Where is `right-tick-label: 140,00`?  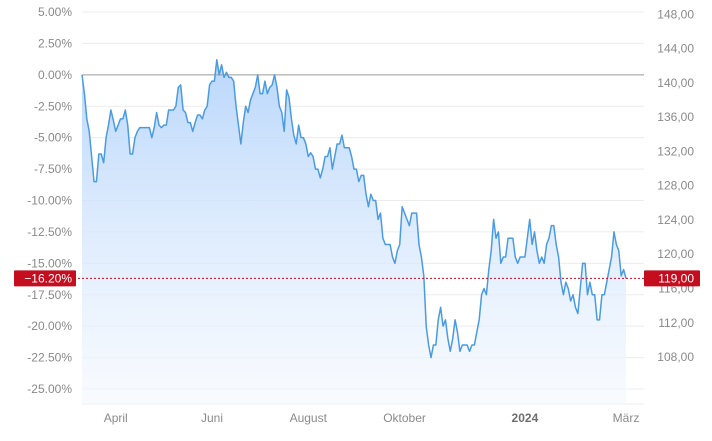
right-tick-label: 140,00 is located at coordinates (675, 83).